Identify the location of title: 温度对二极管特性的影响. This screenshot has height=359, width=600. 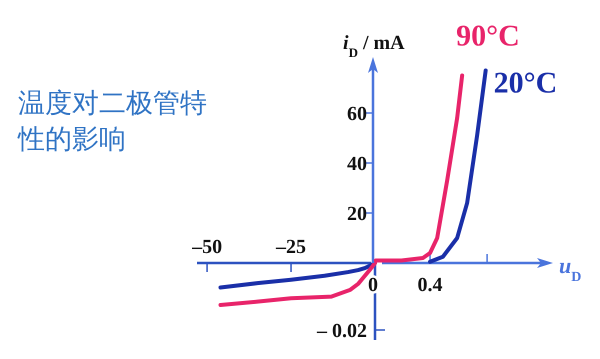
(112, 121).